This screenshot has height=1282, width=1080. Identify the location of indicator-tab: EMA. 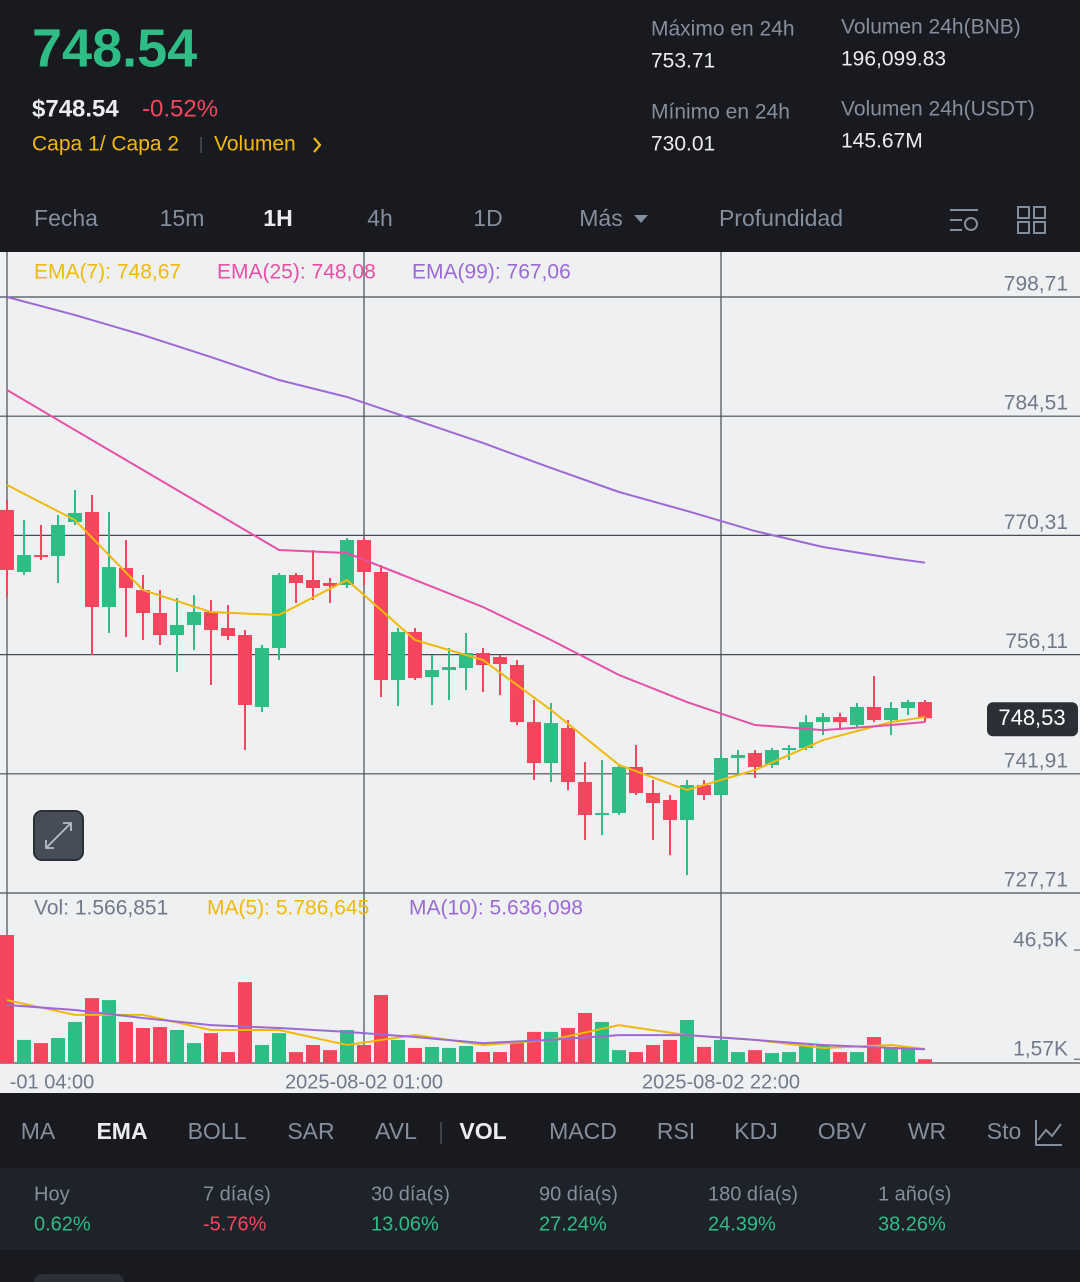
(121, 1131).